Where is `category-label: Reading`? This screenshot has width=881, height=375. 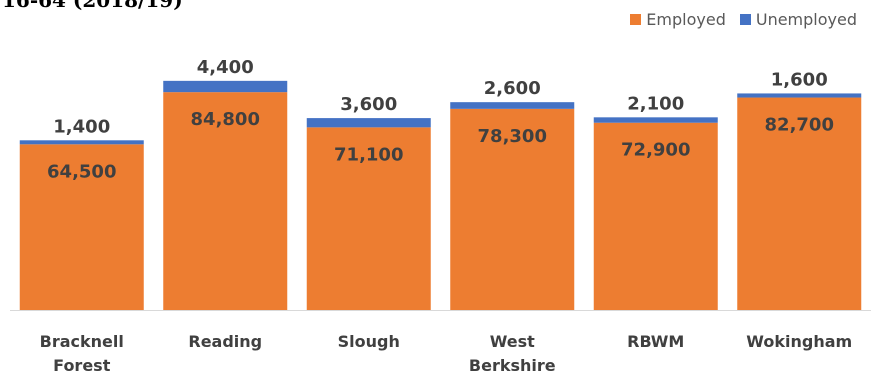
category-label: Reading is located at coordinates (225, 341).